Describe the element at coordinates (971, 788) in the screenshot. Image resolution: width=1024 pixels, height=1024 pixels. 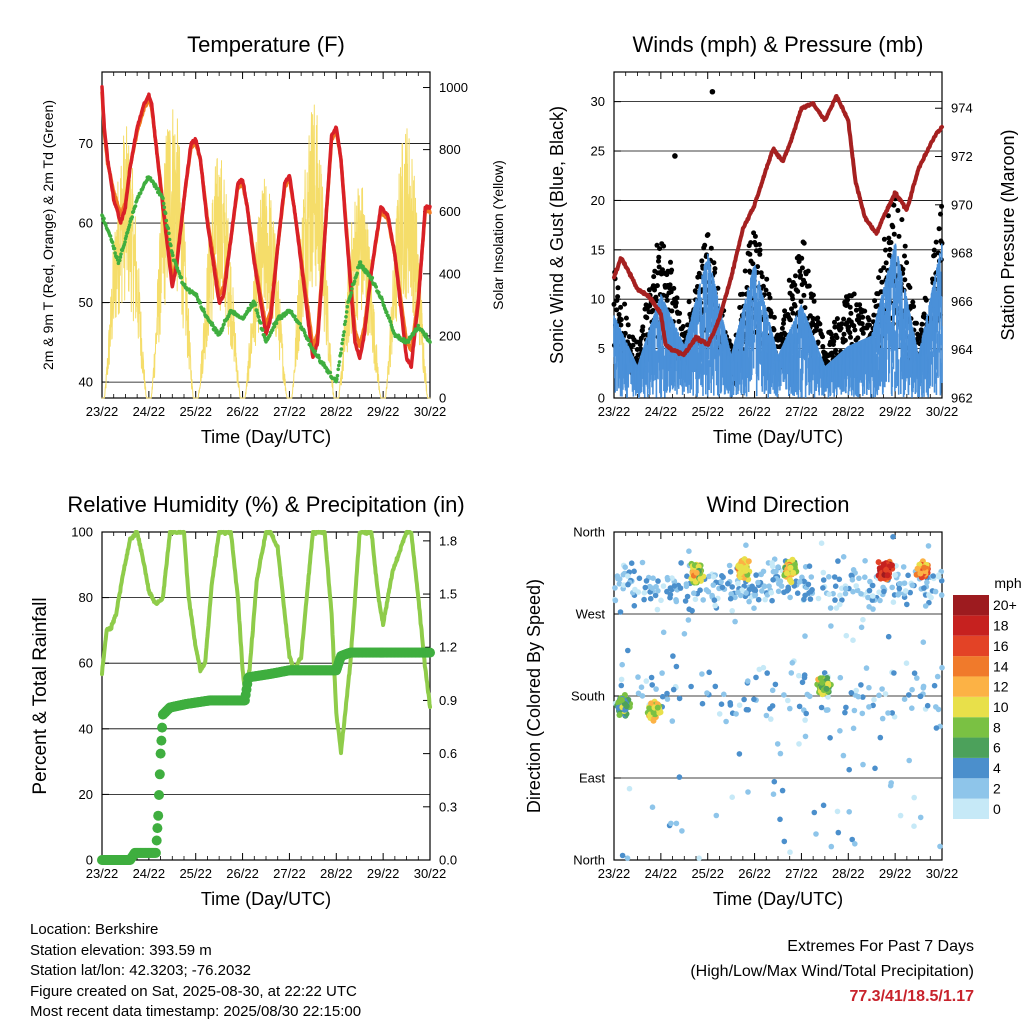
I see `colorbar-swatch` at that location.